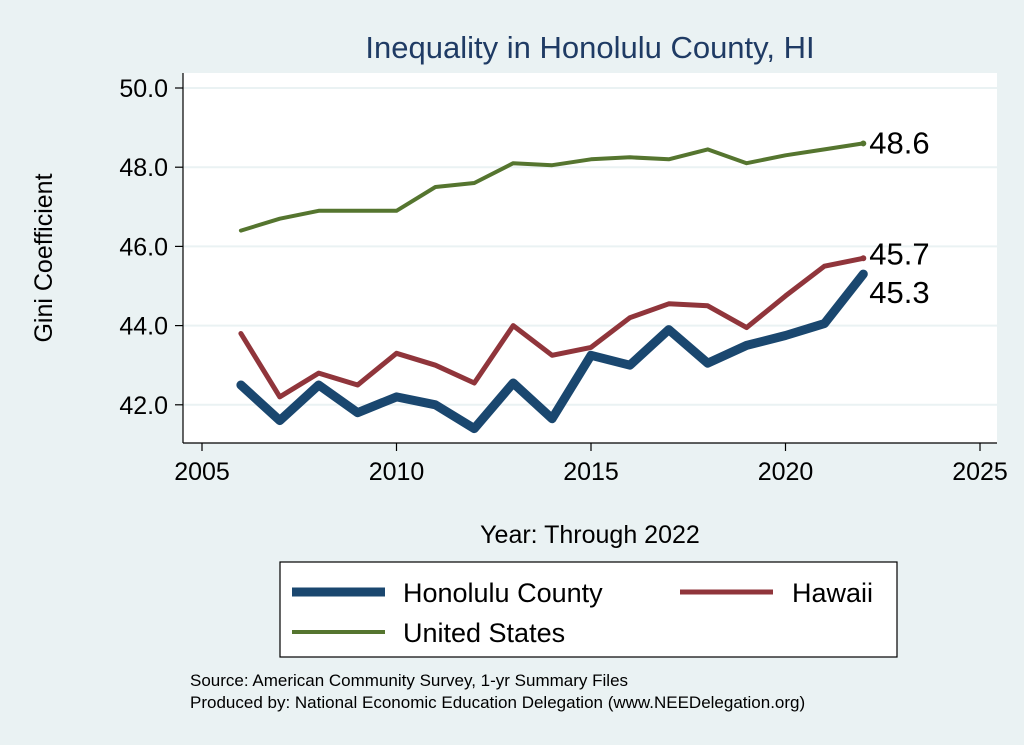 The height and width of the screenshot is (745, 1024). I want to click on legend-box, so click(588, 609).